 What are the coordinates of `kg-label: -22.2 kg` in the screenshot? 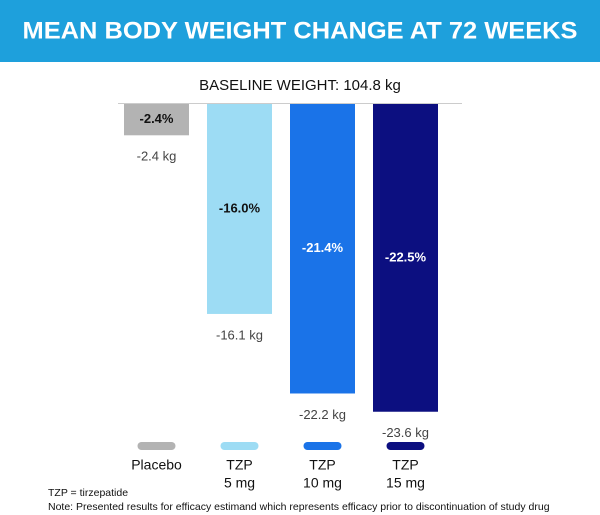 It's located at (322, 414).